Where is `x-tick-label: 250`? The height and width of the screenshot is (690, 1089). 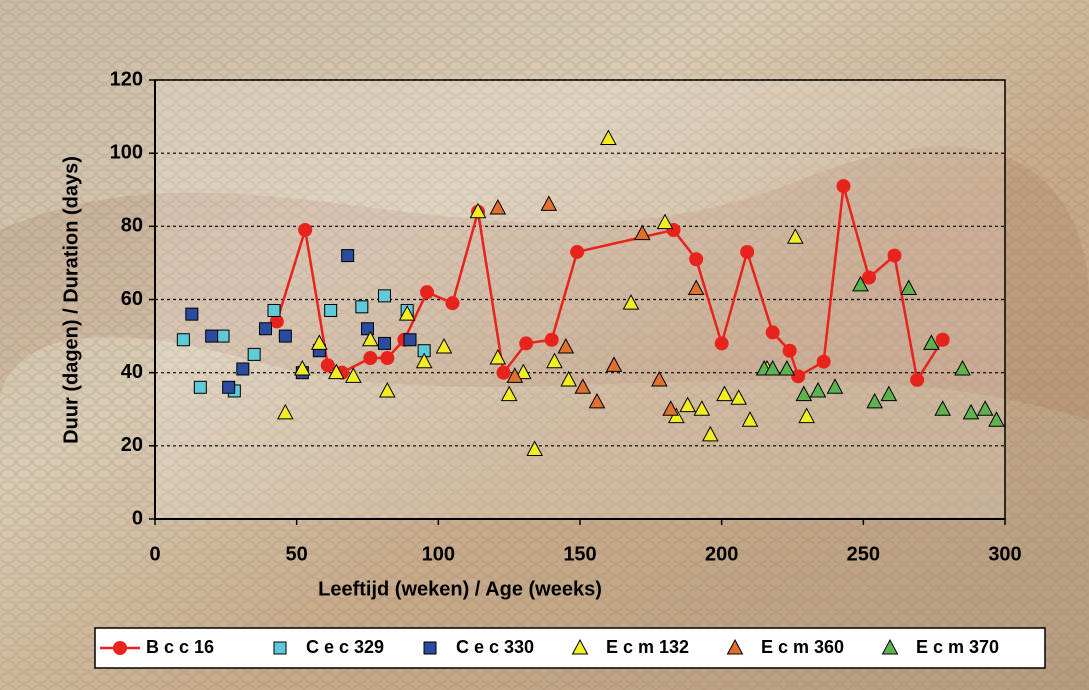
x-tick-label: 250 is located at coordinates (863, 554).